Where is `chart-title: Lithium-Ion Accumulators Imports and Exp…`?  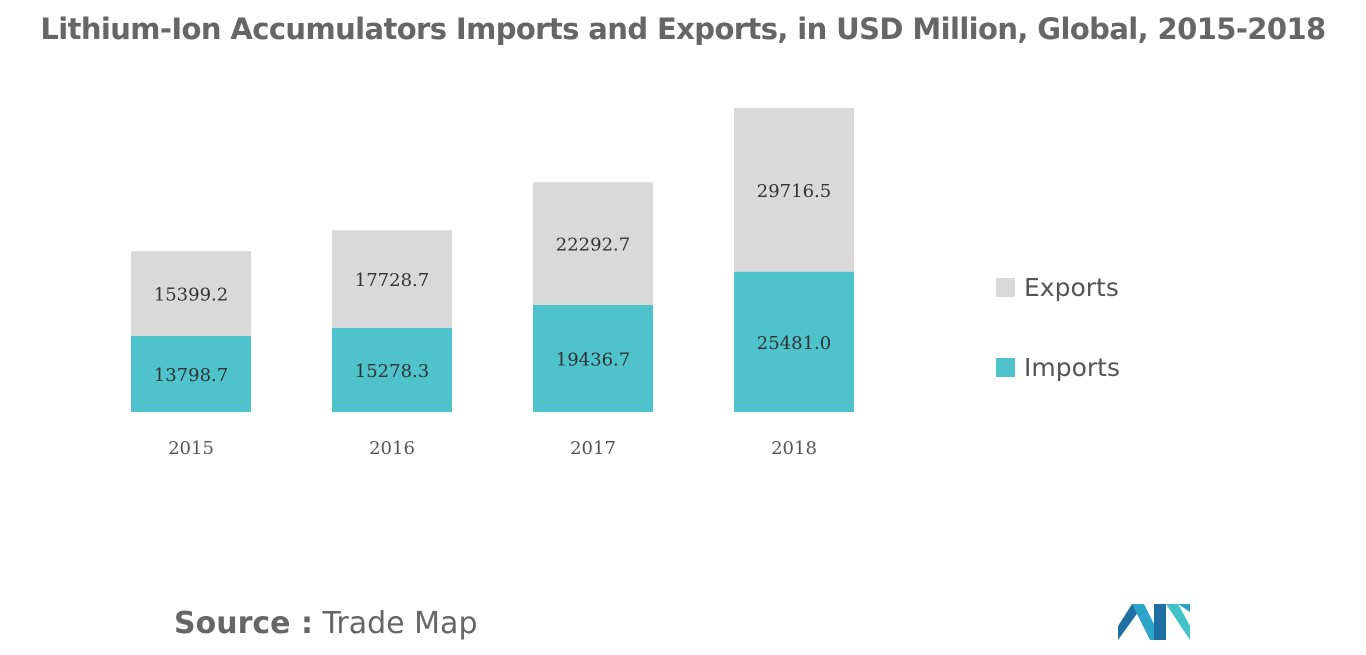 chart-title: Lithium-Ion Accumulators Imports and Exp… is located at coordinates (683, 29).